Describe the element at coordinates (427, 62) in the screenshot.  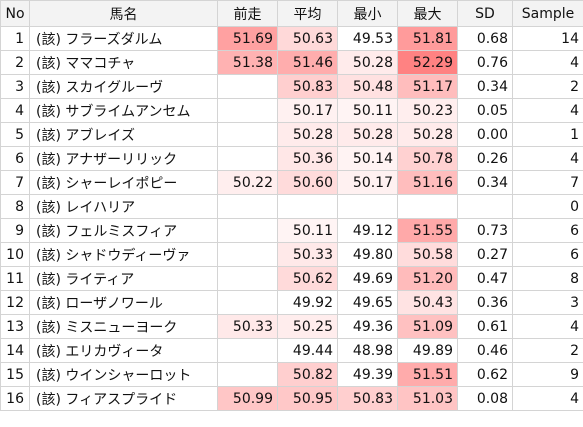
I see `cell-max: 52.29` at that location.